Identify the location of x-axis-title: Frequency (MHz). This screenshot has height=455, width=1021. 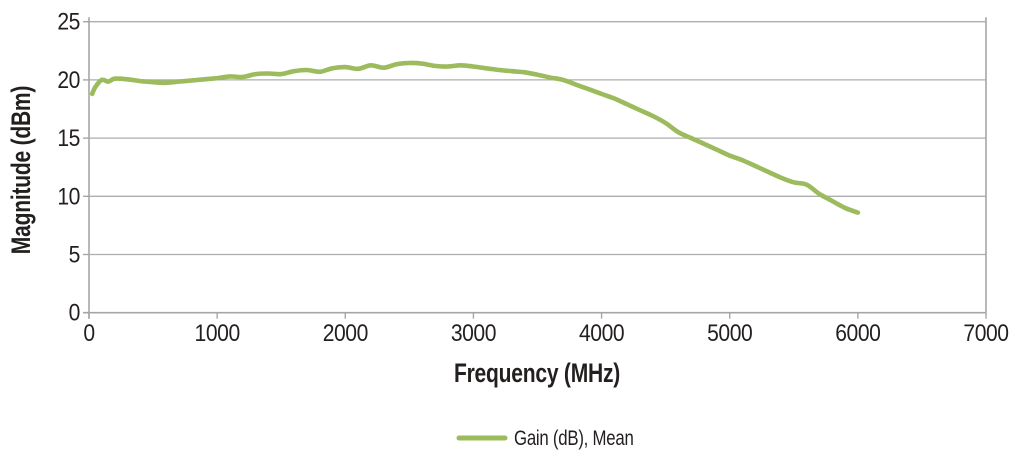
(537, 374).